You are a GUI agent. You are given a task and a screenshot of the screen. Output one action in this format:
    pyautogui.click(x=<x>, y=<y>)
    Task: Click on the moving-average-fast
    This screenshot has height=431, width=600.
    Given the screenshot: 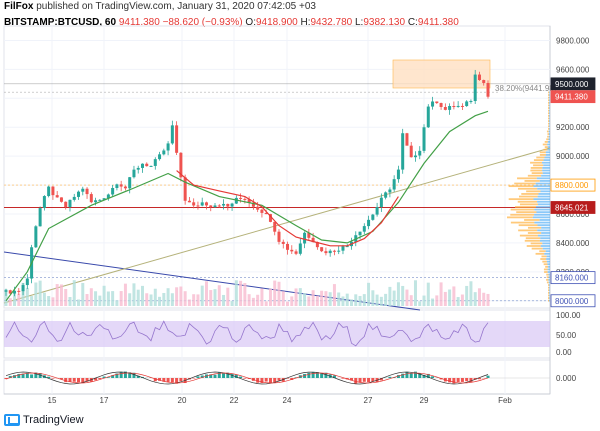 What is the action you would take?
    pyautogui.click(x=287, y=208)
    